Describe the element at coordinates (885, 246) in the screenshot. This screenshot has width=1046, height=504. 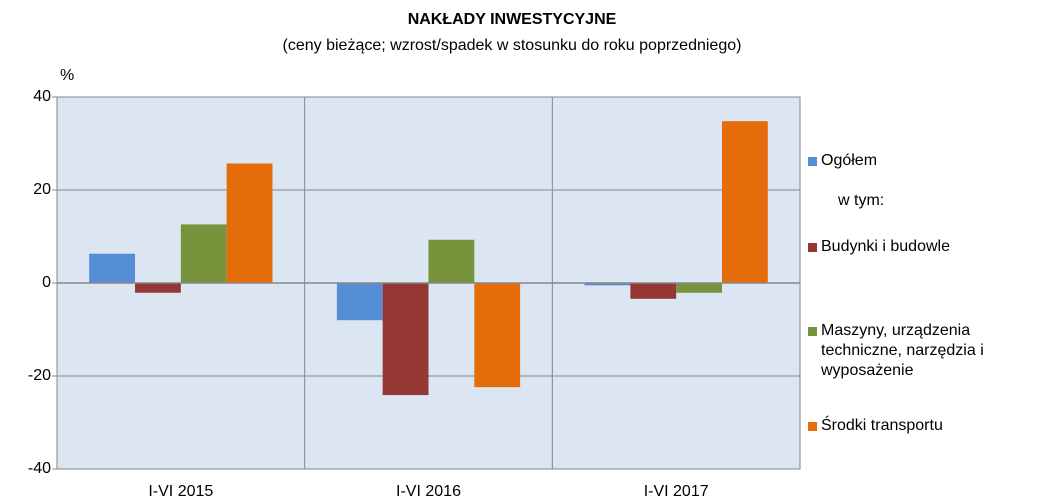
I see `legend-label: Budynki i budowle` at that location.